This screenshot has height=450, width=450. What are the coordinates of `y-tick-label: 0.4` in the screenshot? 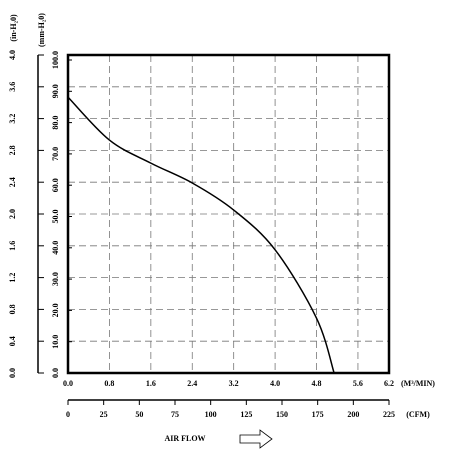 It's located at (12, 341).